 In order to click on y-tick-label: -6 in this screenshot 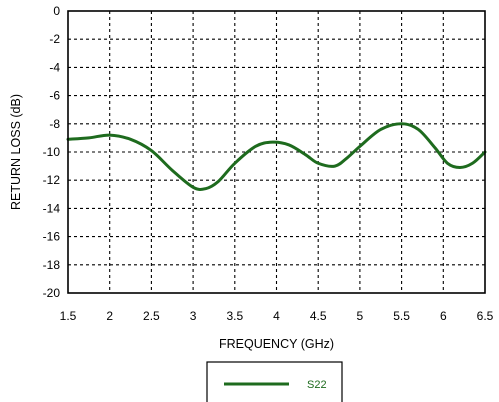, I will do `click(54, 96)`.